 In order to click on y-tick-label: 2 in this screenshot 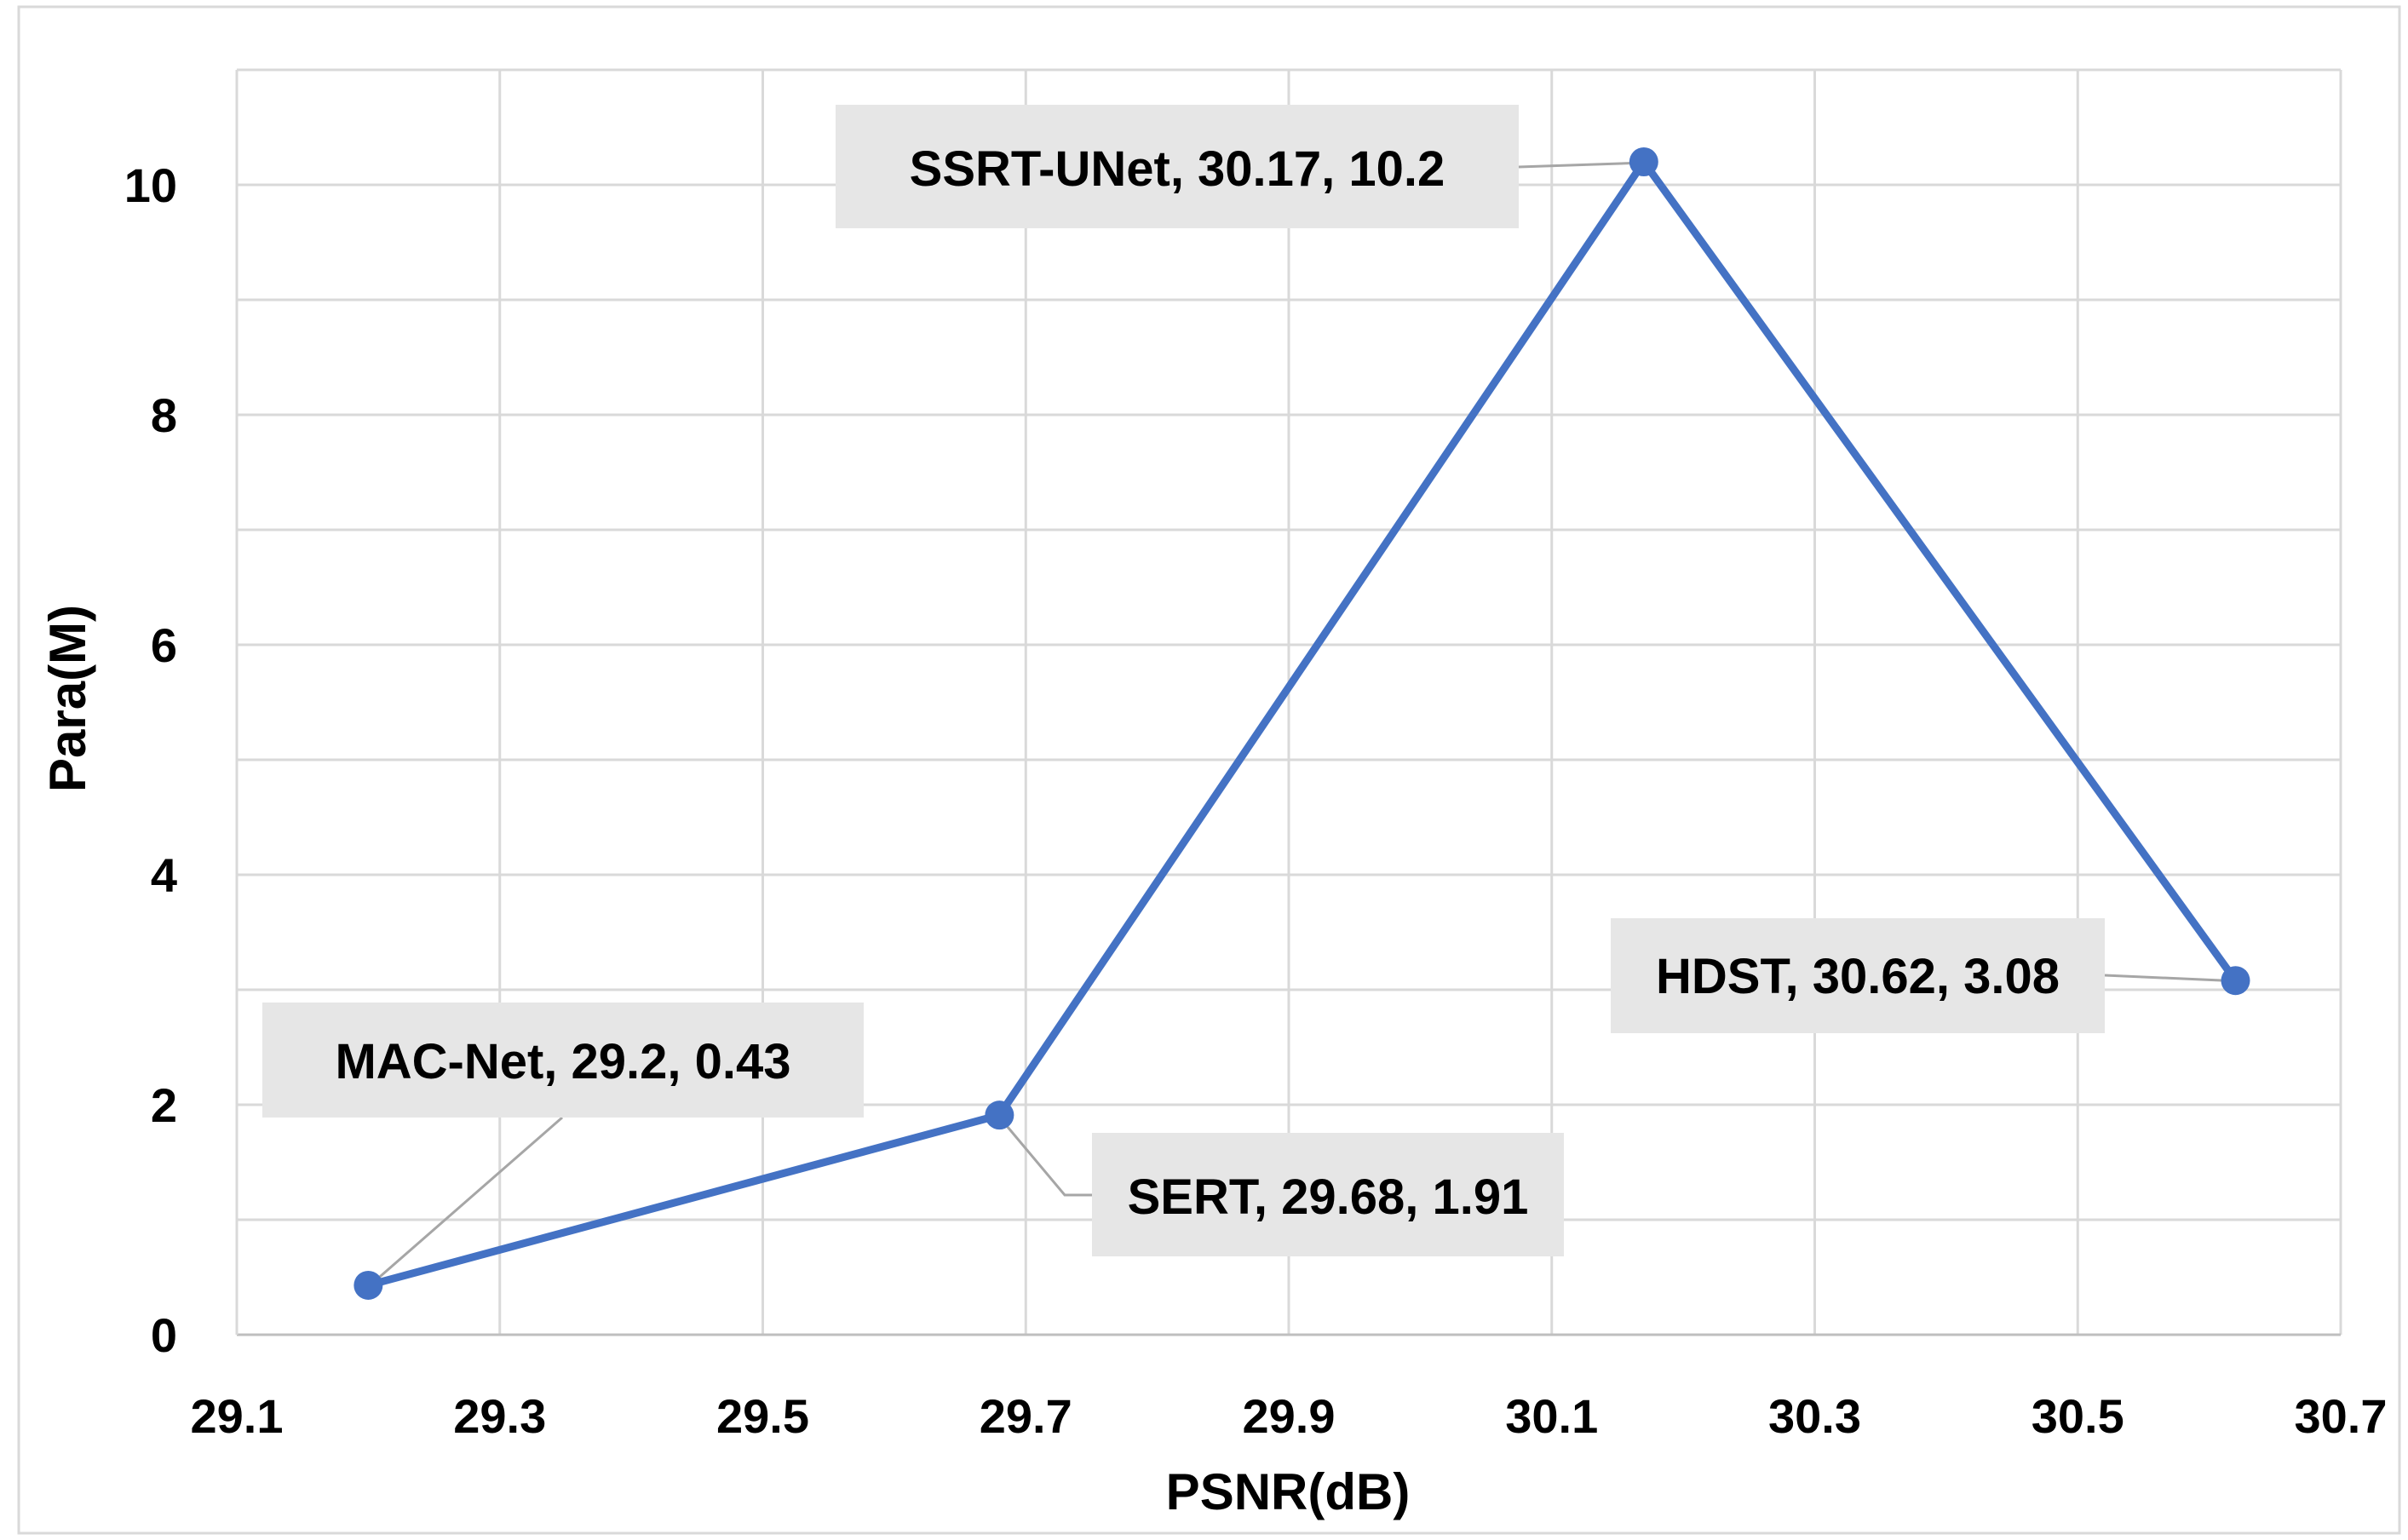, I will do `click(164, 1105)`.